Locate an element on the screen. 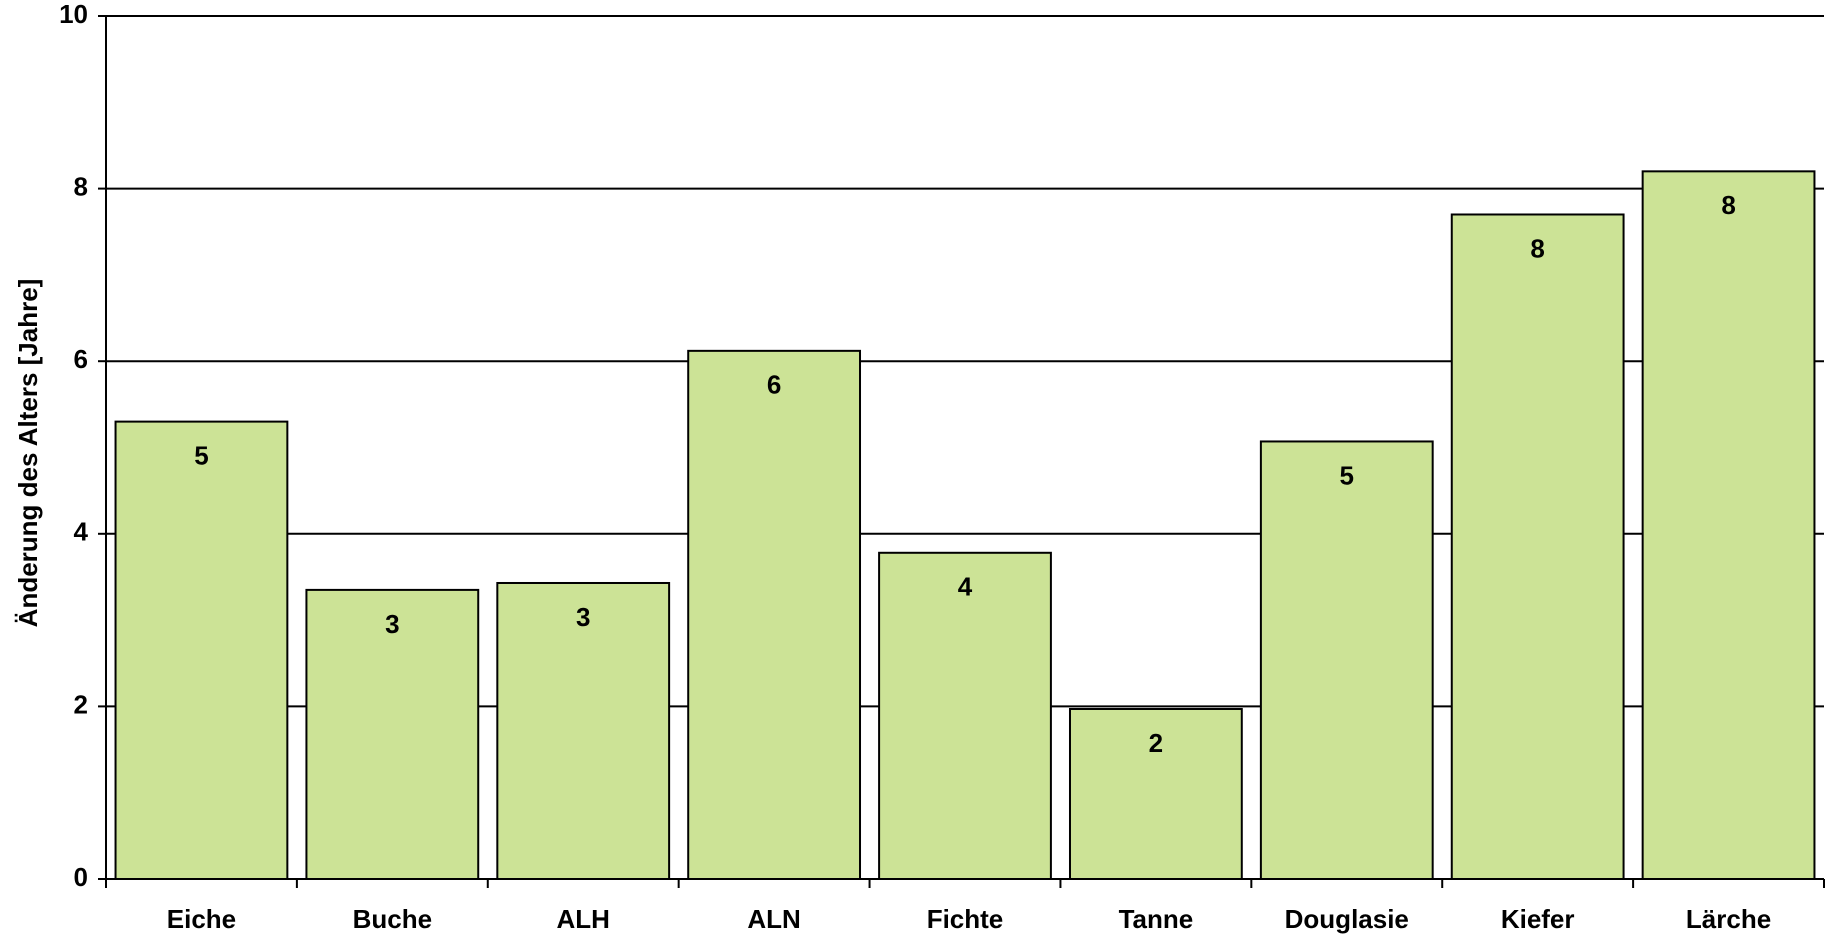 The height and width of the screenshot is (941, 1831). y-tick-label: 6 is located at coordinates (81, 359).